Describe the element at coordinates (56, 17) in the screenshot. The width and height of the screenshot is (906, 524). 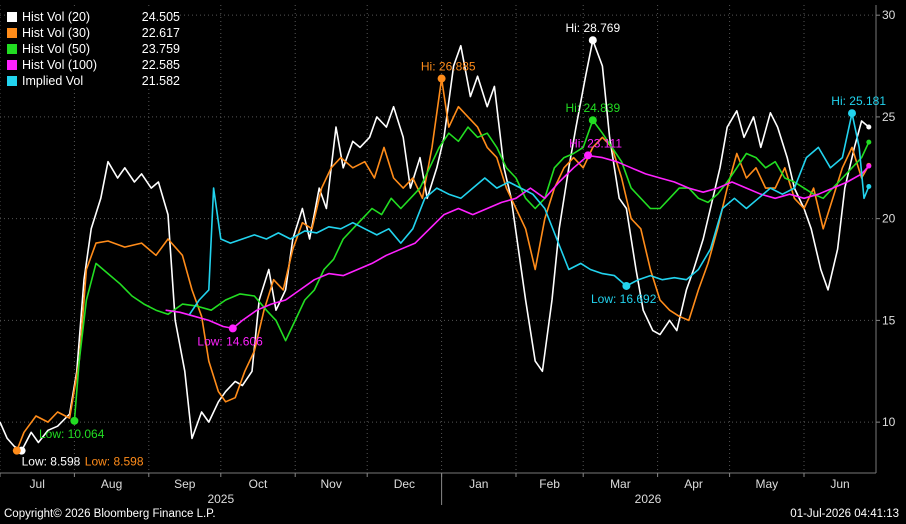
I see `legend-series-name: Hist Vol (20)` at that location.